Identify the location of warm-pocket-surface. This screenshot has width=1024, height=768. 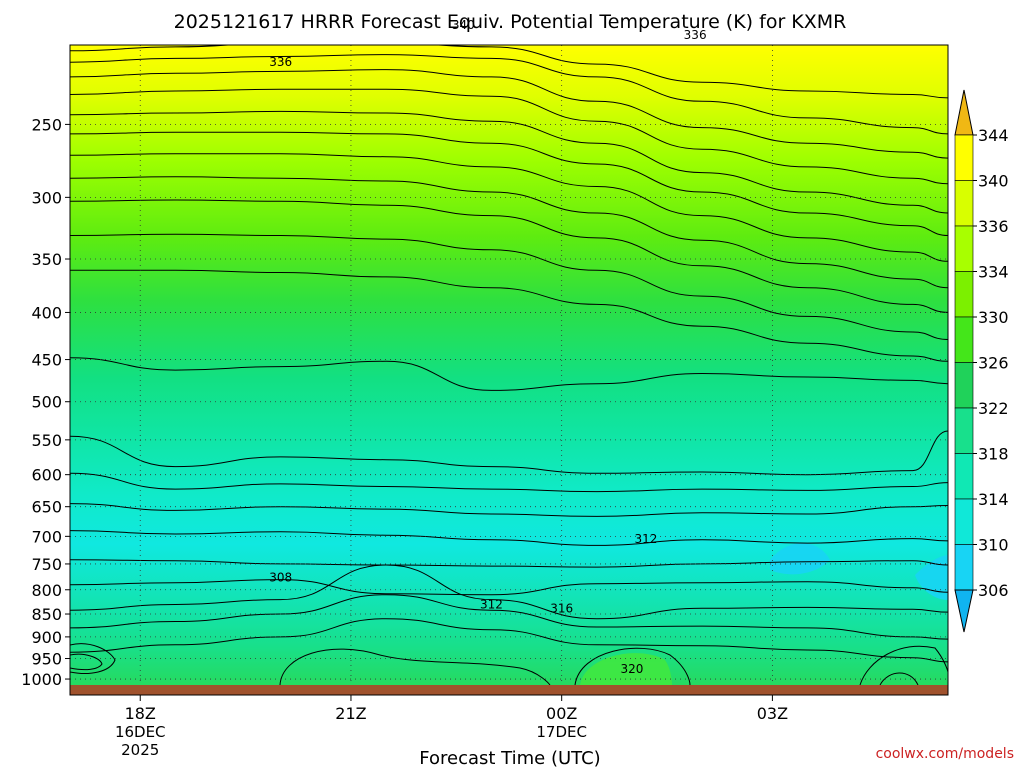
(626, 669).